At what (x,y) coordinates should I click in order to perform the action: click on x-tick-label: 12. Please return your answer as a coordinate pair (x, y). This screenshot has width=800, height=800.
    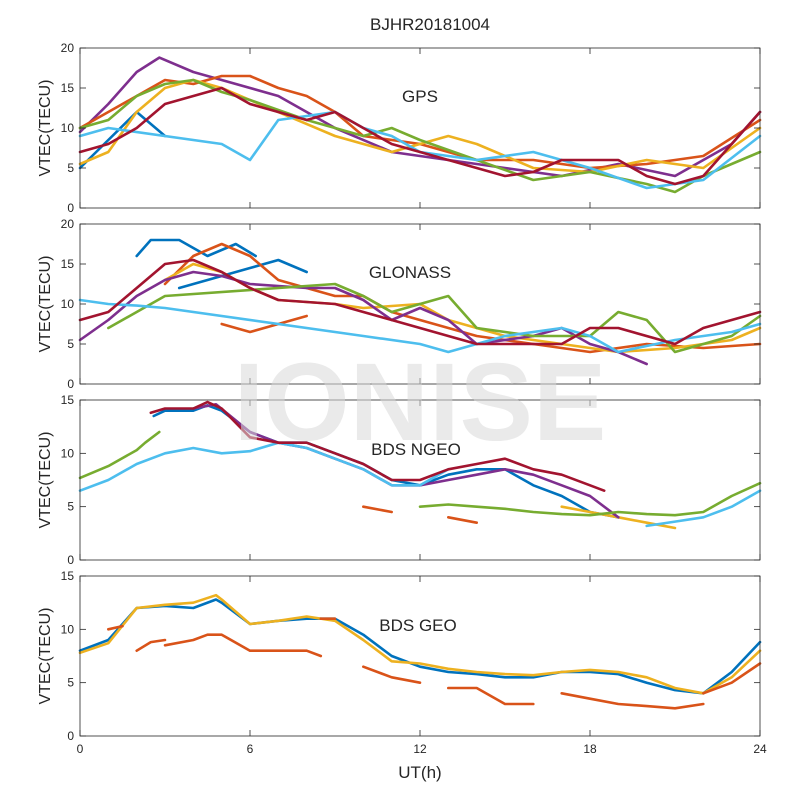
    Looking at the image, I should click on (420, 749).